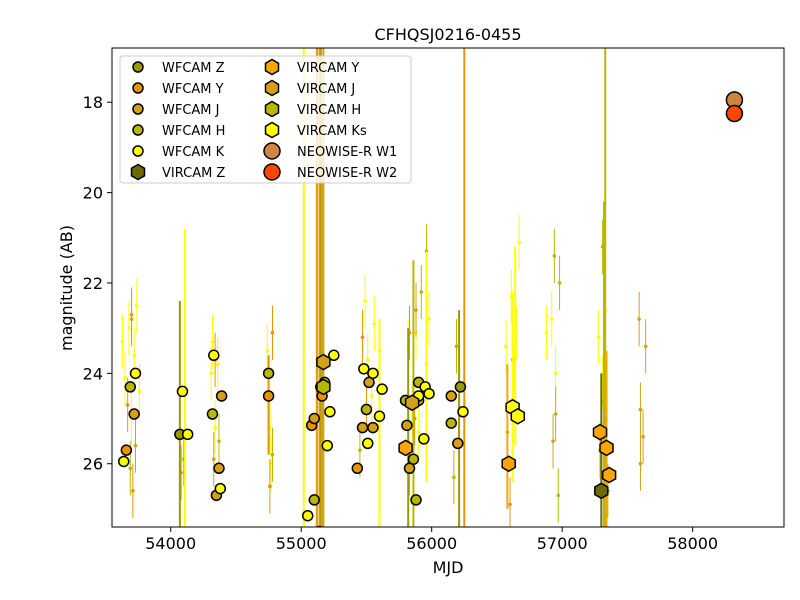  I want to click on legend-label-vircam-y: VIRCAM Y, so click(328, 68).